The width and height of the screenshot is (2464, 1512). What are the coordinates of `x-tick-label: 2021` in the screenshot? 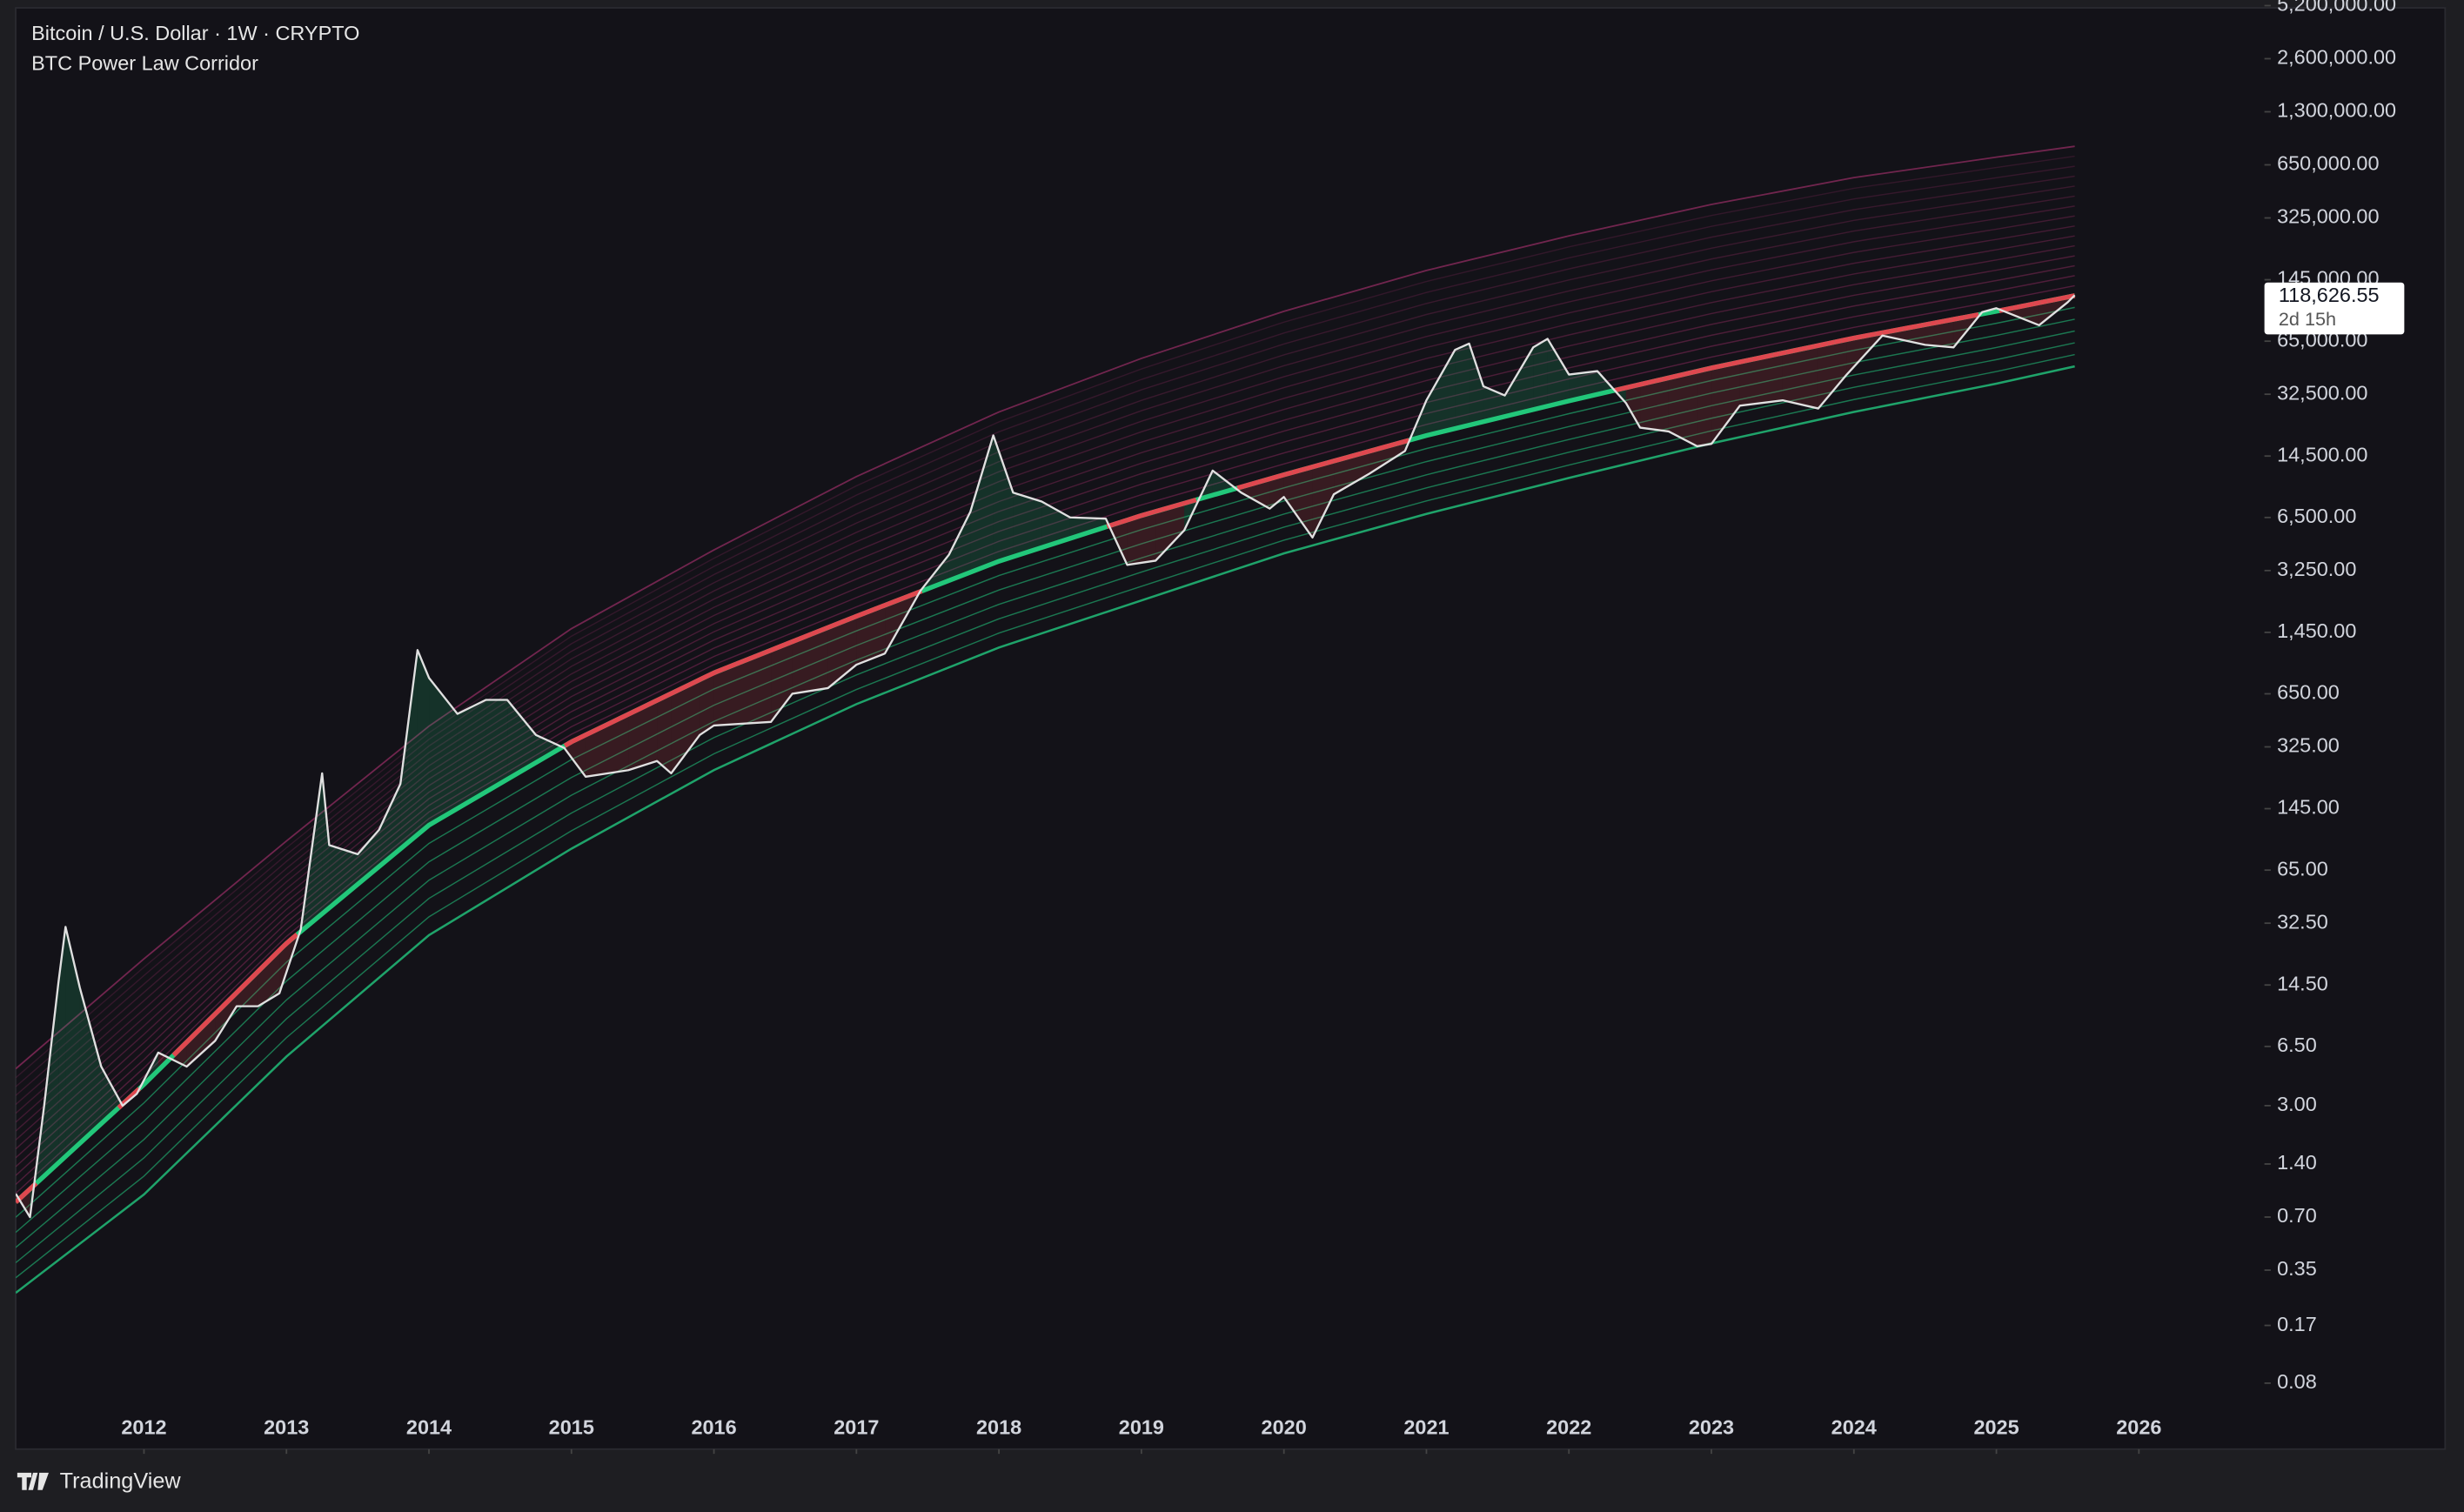 It's located at (1426, 1426).